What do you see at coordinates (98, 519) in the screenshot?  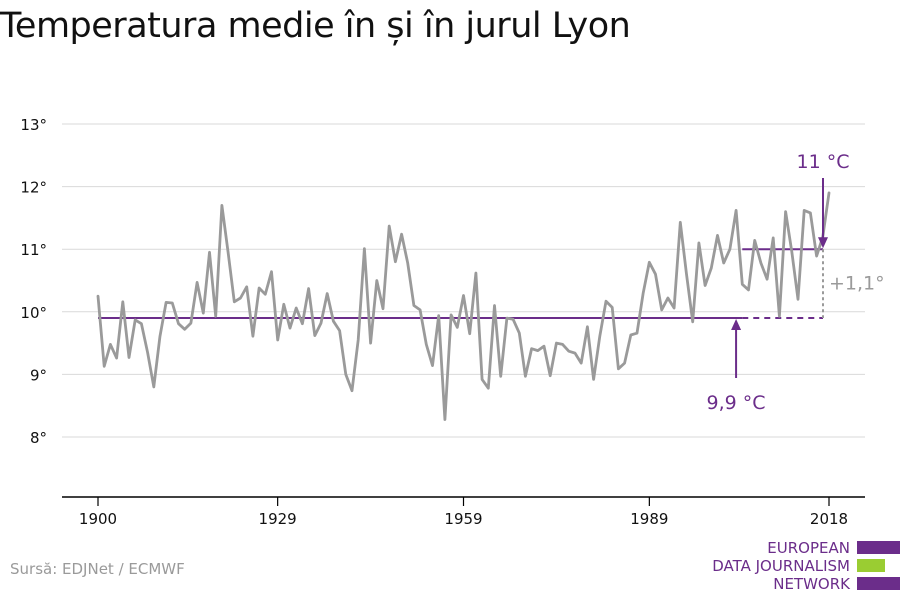 I see `x-tick-label: 1900` at bounding box center [98, 519].